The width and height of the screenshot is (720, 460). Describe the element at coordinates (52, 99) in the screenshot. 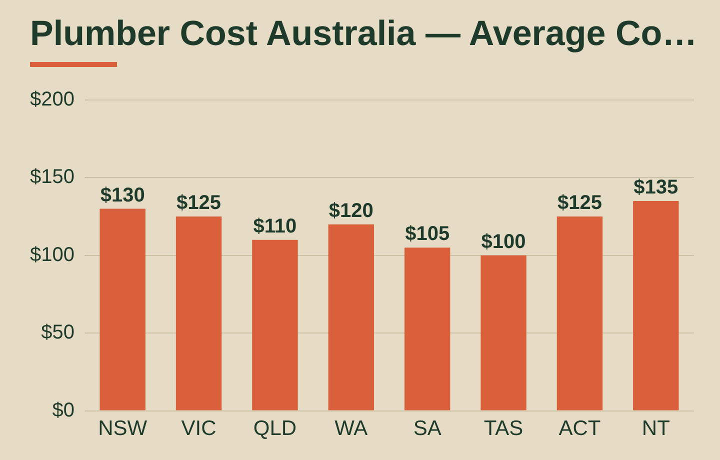

I see `y-tick-label: $200` at that location.